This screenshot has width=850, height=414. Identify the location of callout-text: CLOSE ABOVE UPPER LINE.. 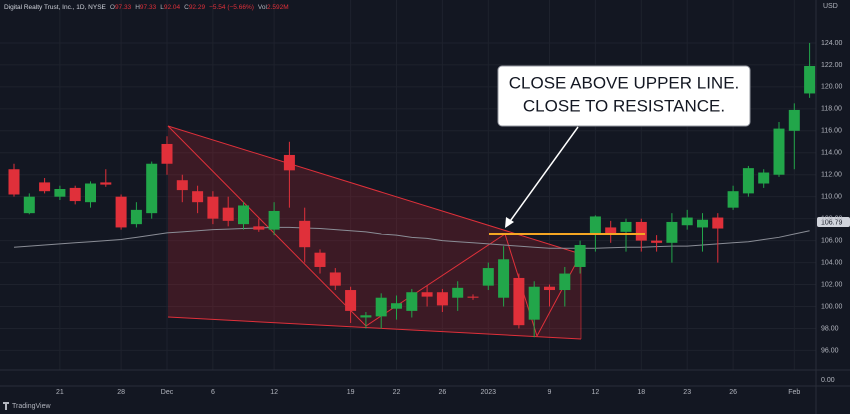
(624, 82).